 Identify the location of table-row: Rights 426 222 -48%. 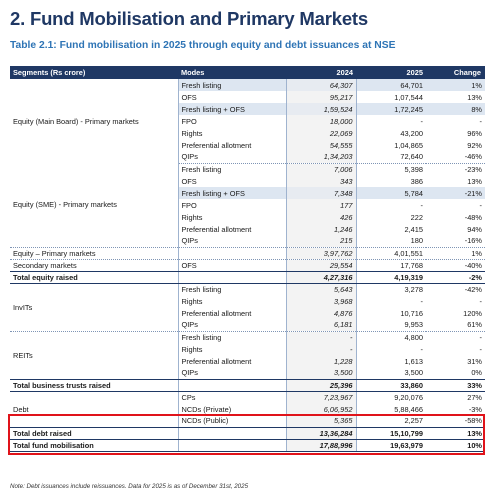
(247, 217).